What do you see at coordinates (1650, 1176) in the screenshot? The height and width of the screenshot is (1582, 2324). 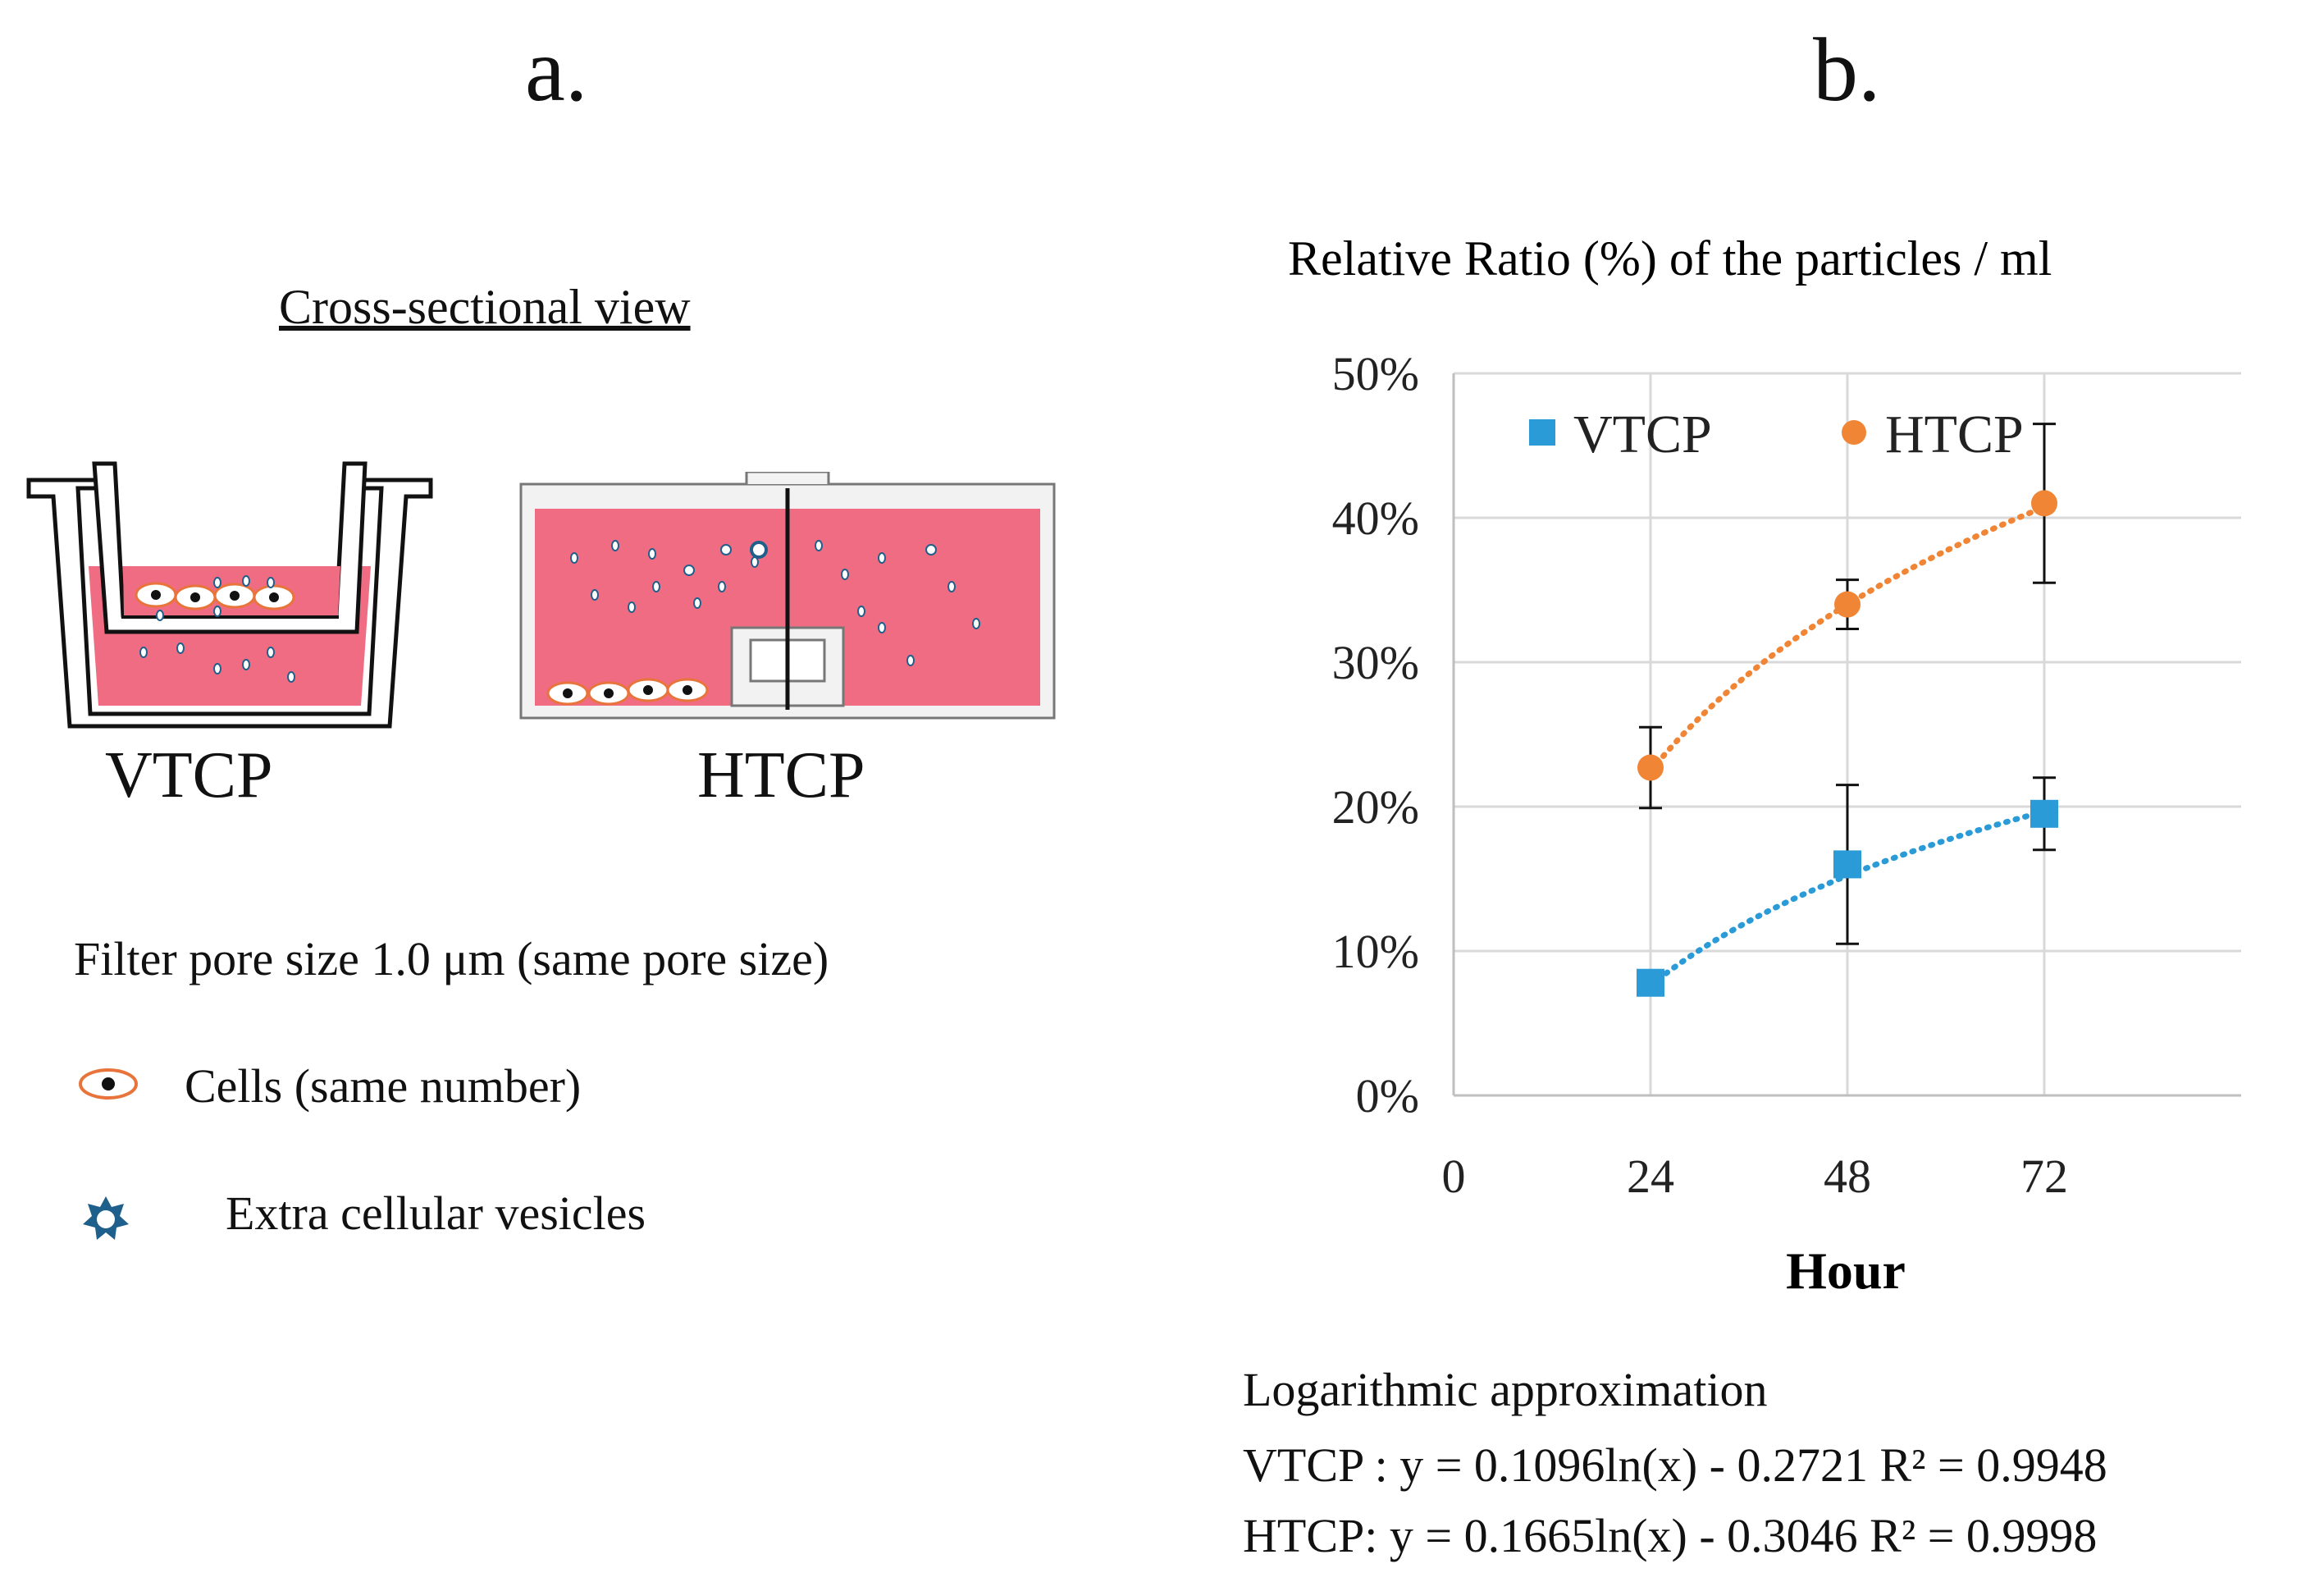 I see `x-tick-label: 24` at bounding box center [1650, 1176].